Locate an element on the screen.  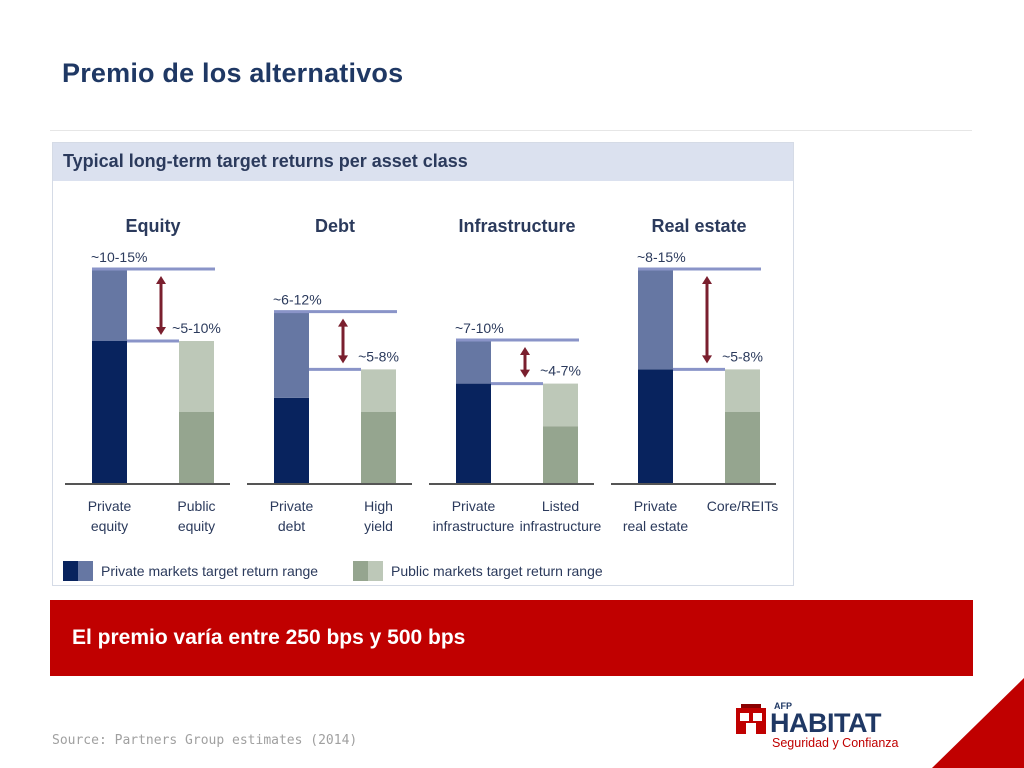
bar-private-range-equity is located at coordinates (109, 305).